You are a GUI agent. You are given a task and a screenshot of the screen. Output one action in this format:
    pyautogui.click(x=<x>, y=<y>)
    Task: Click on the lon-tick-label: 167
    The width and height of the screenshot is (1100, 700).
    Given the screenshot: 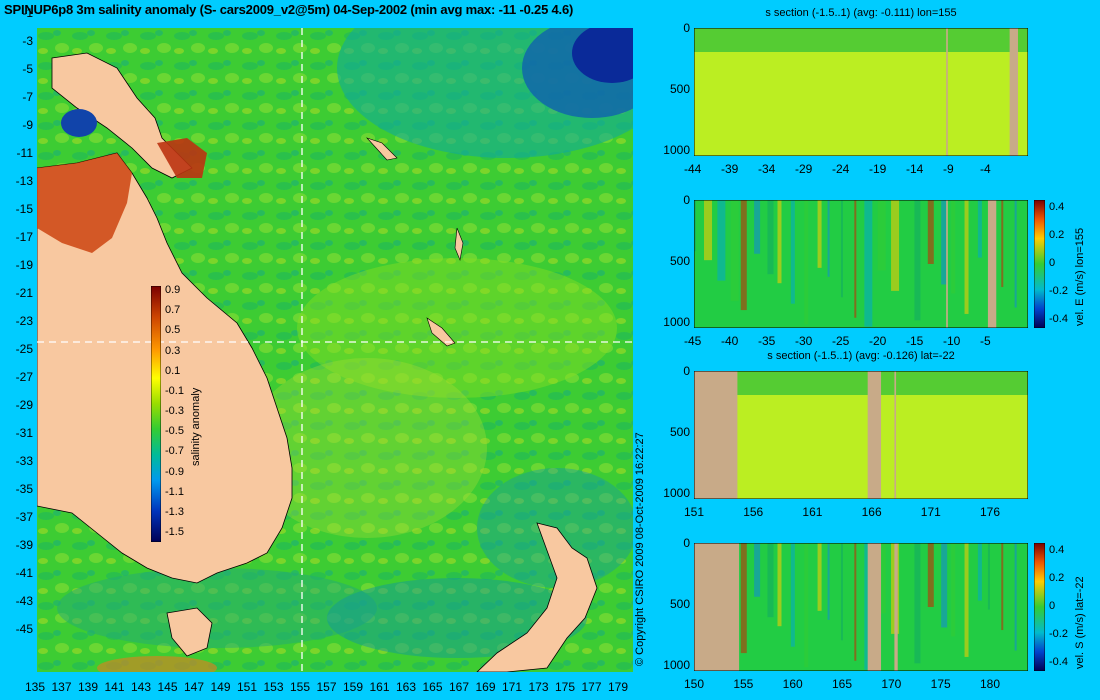 What is the action you would take?
    pyautogui.click(x=459, y=687)
    